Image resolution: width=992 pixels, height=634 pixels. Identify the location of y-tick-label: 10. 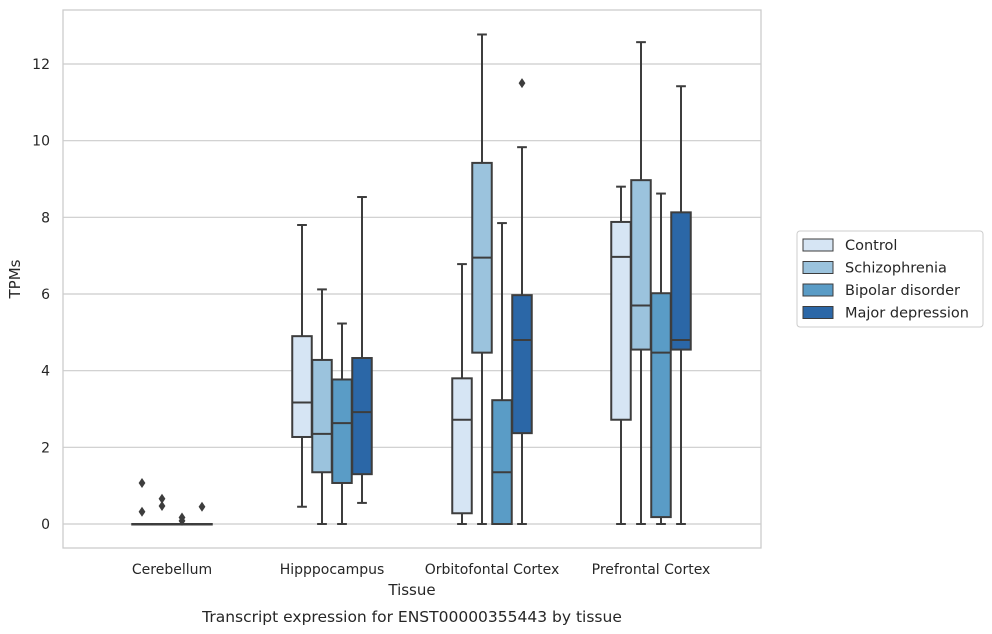
(41, 142).